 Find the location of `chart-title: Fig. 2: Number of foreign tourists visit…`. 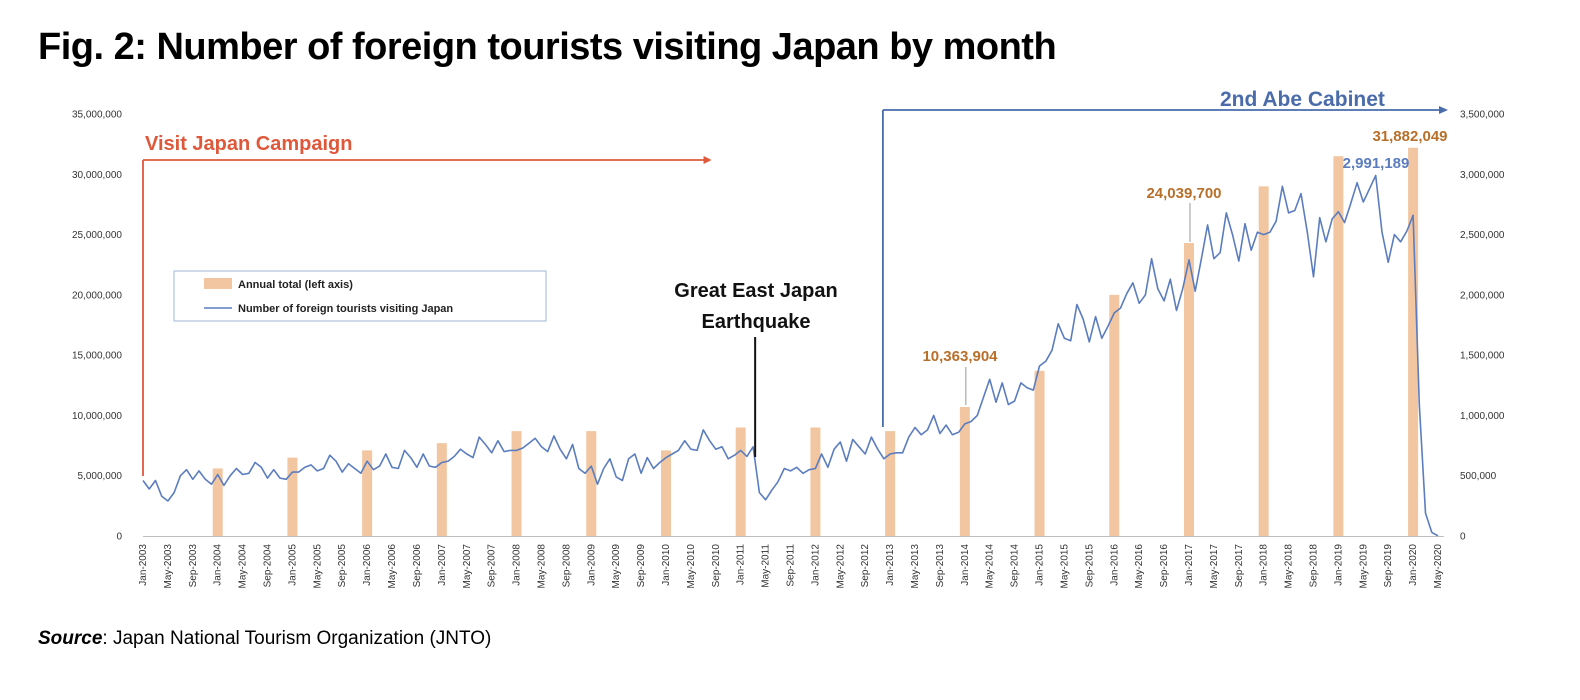

chart-title: Fig. 2: Number of foreign tourists visit… is located at coordinates (547, 47).